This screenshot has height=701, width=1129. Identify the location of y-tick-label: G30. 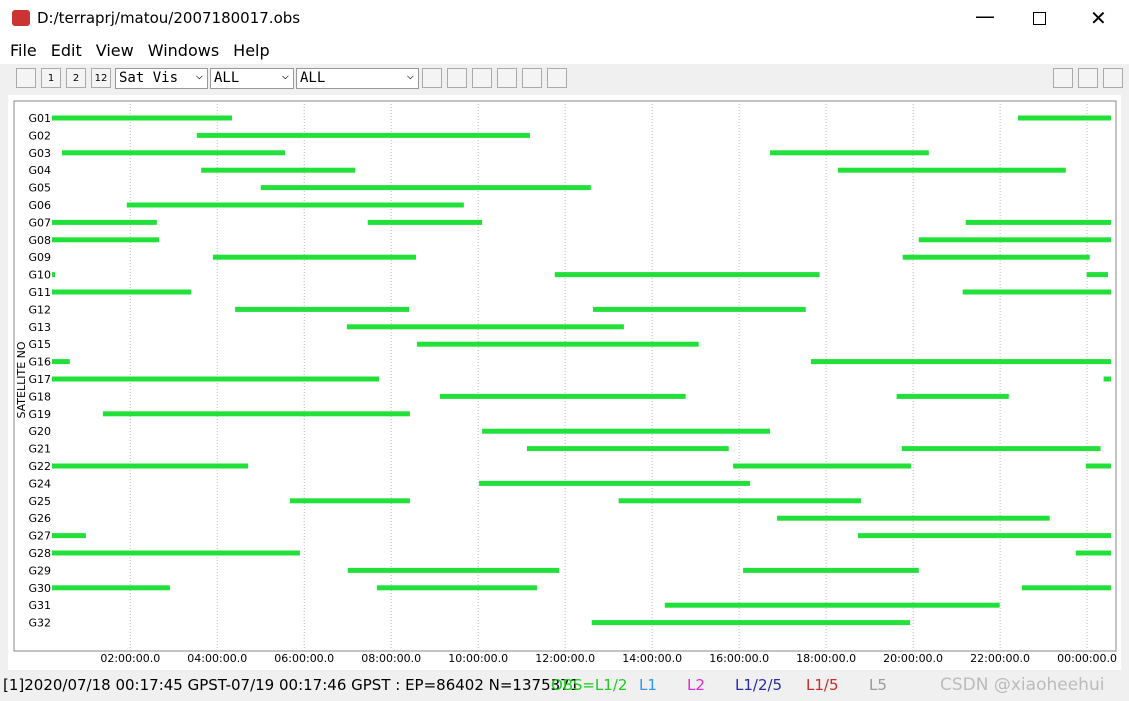
(39, 588).